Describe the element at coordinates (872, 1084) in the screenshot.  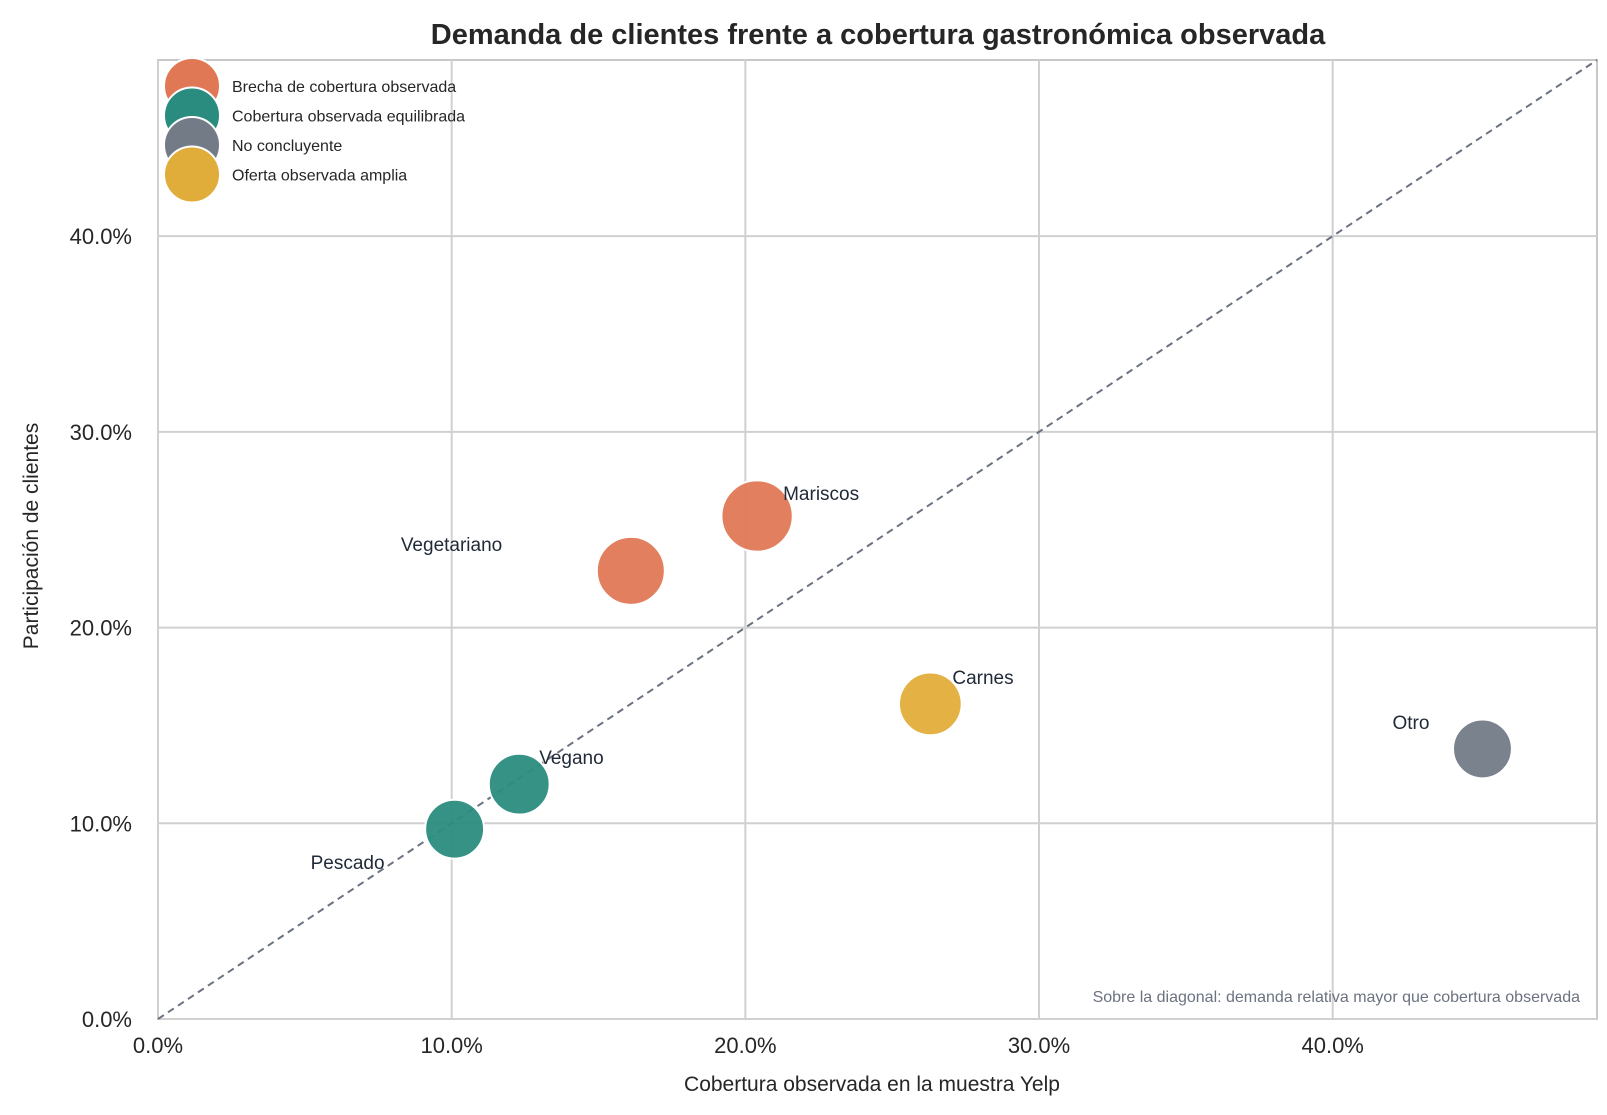
I see `x-axis-label: Cobertura observada en la muestra Yelp` at that location.